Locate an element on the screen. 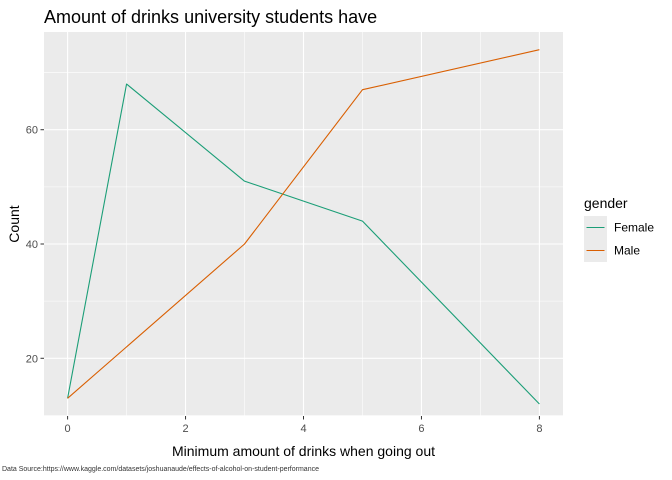  legend-title: gender is located at coordinates (606, 203).